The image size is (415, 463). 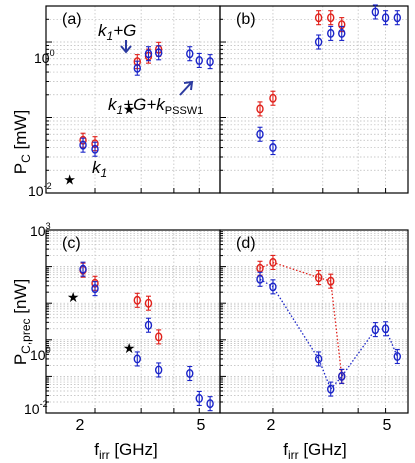 I want to click on xtick-right-2: 2, so click(x=271, y=425).